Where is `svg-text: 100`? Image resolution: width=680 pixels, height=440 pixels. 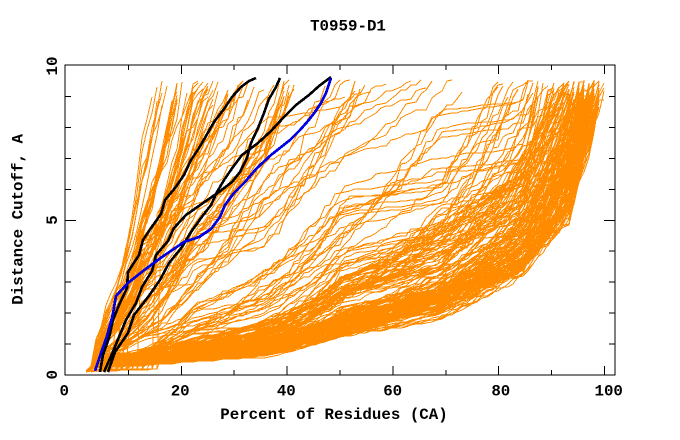
svg-text: 100 is located at coordinates (608, 392).